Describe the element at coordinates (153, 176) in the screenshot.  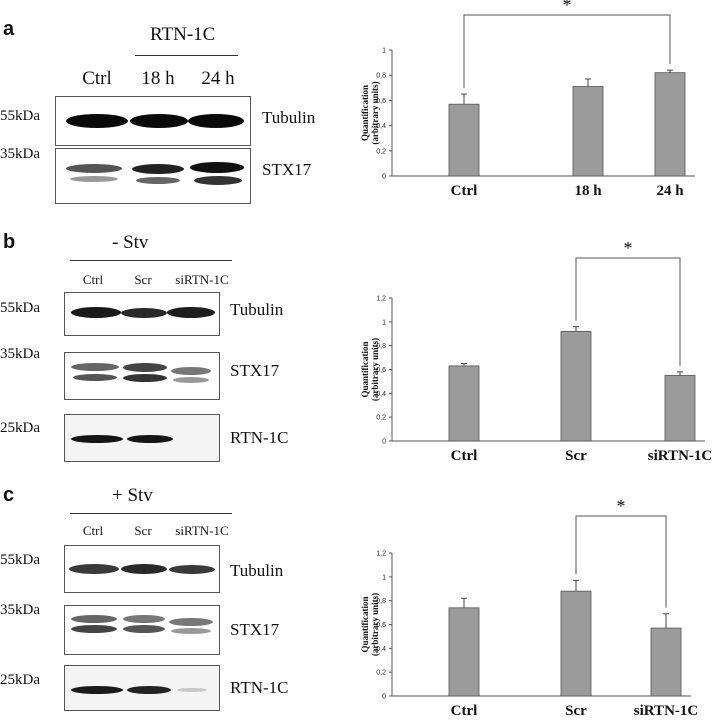
I see `panel-a-blot-stx17` at that location.